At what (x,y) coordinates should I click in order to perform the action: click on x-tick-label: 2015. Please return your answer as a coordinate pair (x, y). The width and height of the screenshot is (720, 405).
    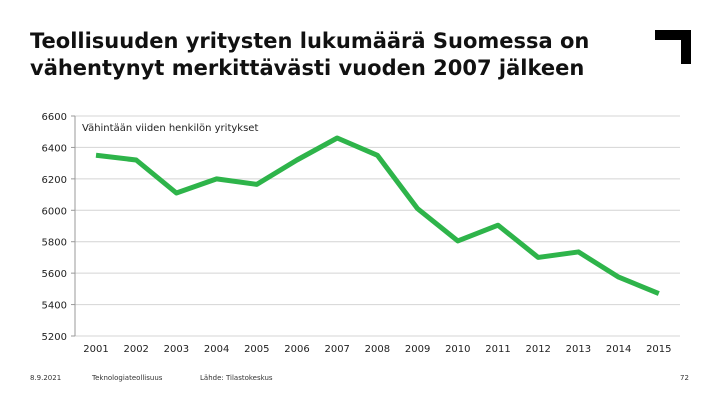
    Looking at the image, I should click on (658, 349).